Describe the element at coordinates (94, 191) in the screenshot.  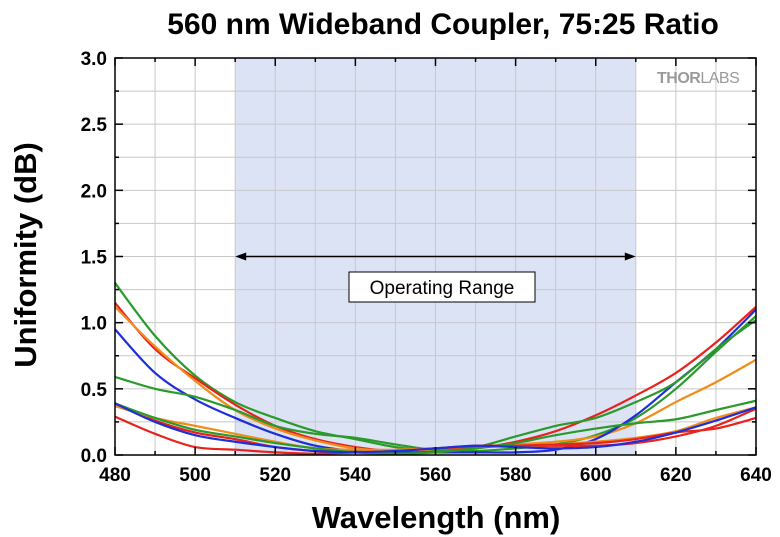
I see `y-tick-label: 2.0` at that location.